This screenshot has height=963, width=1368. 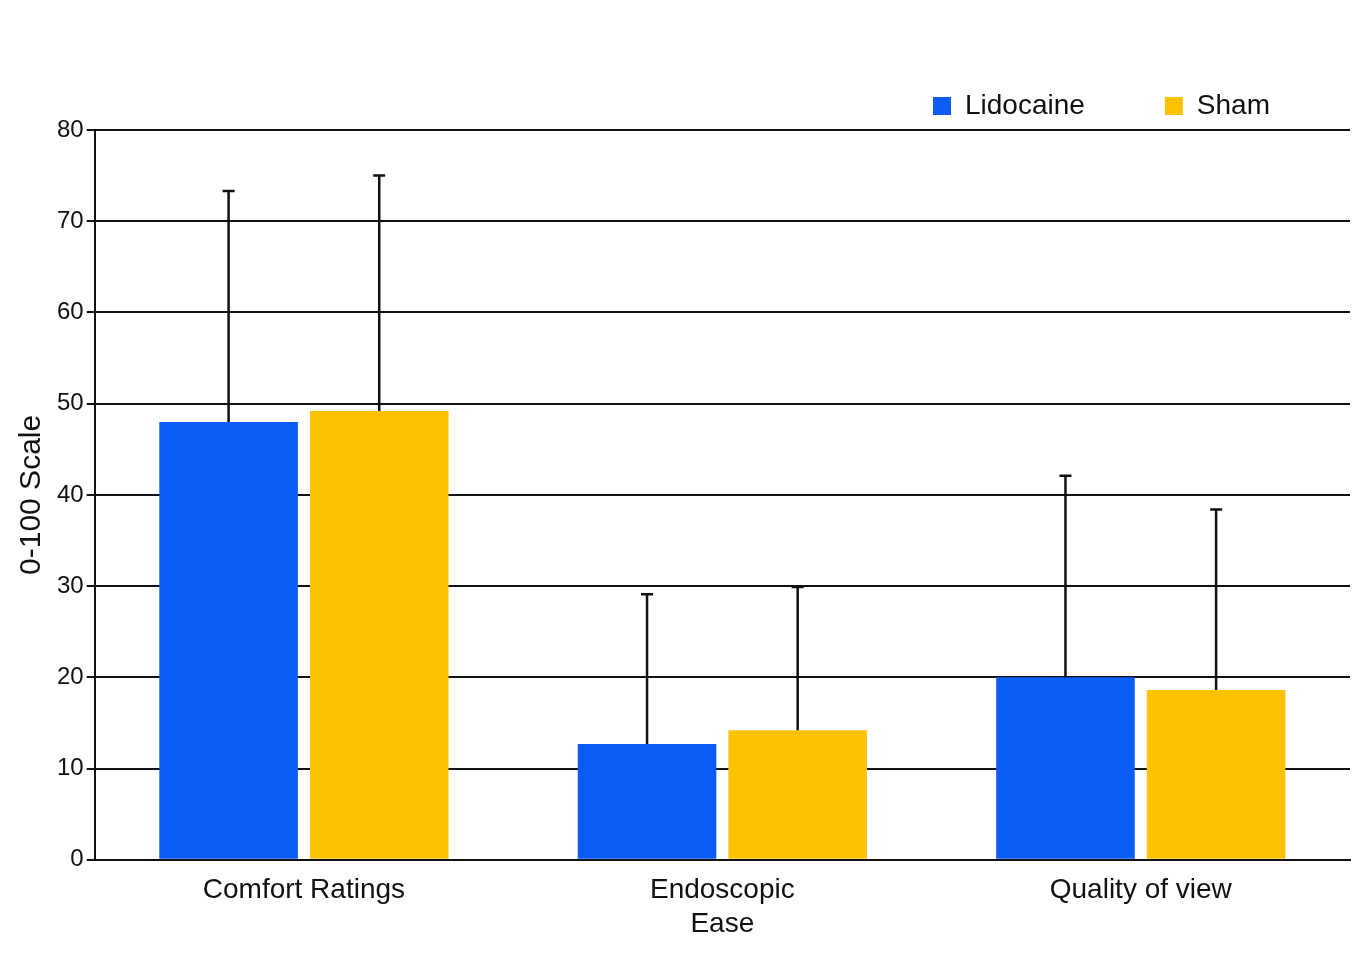 What do you see at coordinates (70, 311) in the screenshot?
I see `y-tick-label: 60` at bounding box center [70, 311].